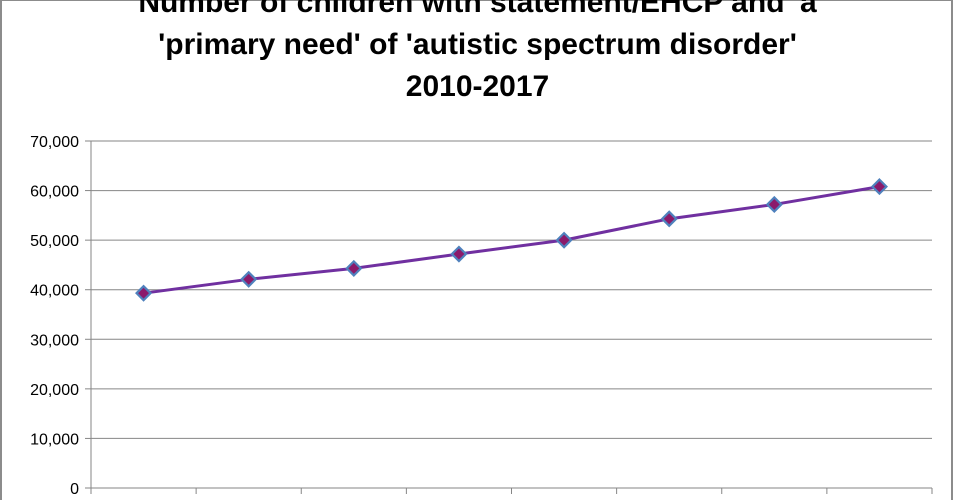 This screenshot has height=502, width=955. I want to click on x-axis, so click(511, 490).